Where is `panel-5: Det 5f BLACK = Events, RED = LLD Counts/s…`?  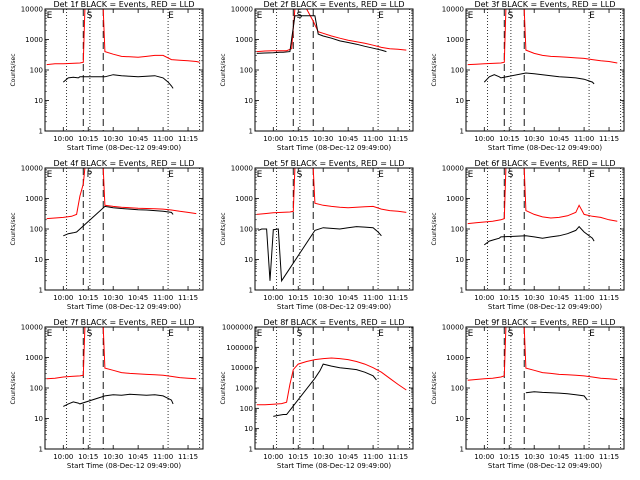 panel-5: Det 5f BLACK = Events, RED = LLD Counts/s… is located at coordinates (317, 235).